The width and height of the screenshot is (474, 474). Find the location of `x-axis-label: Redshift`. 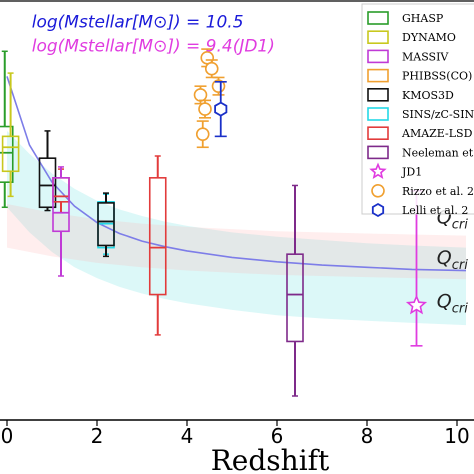

x-axis-label: Redshift is located at coordinates (270, 459).